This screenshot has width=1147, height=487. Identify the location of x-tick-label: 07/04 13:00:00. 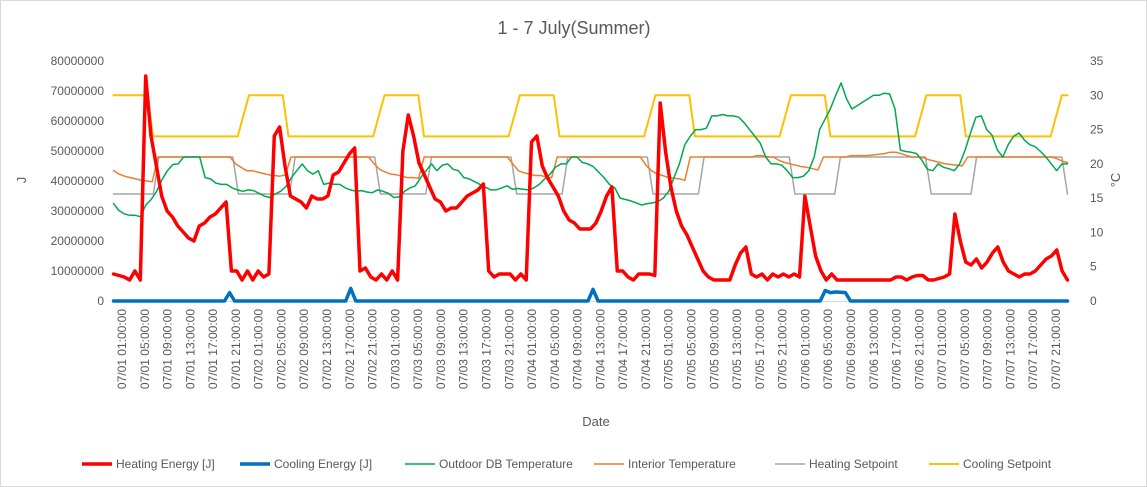
(600, 349).